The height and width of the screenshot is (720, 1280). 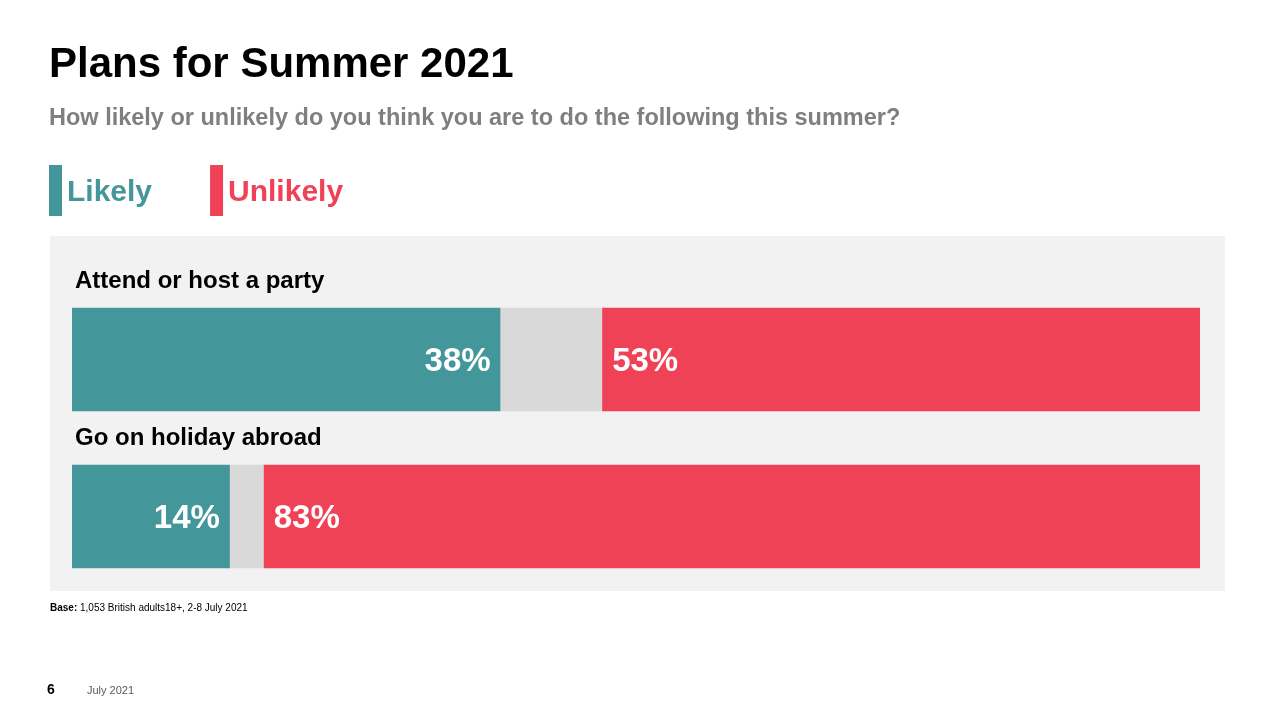 What do you see at coordinates (457, 359) in the screenshot?
I see `data-label: 38%` at bounding box center [457, 359].